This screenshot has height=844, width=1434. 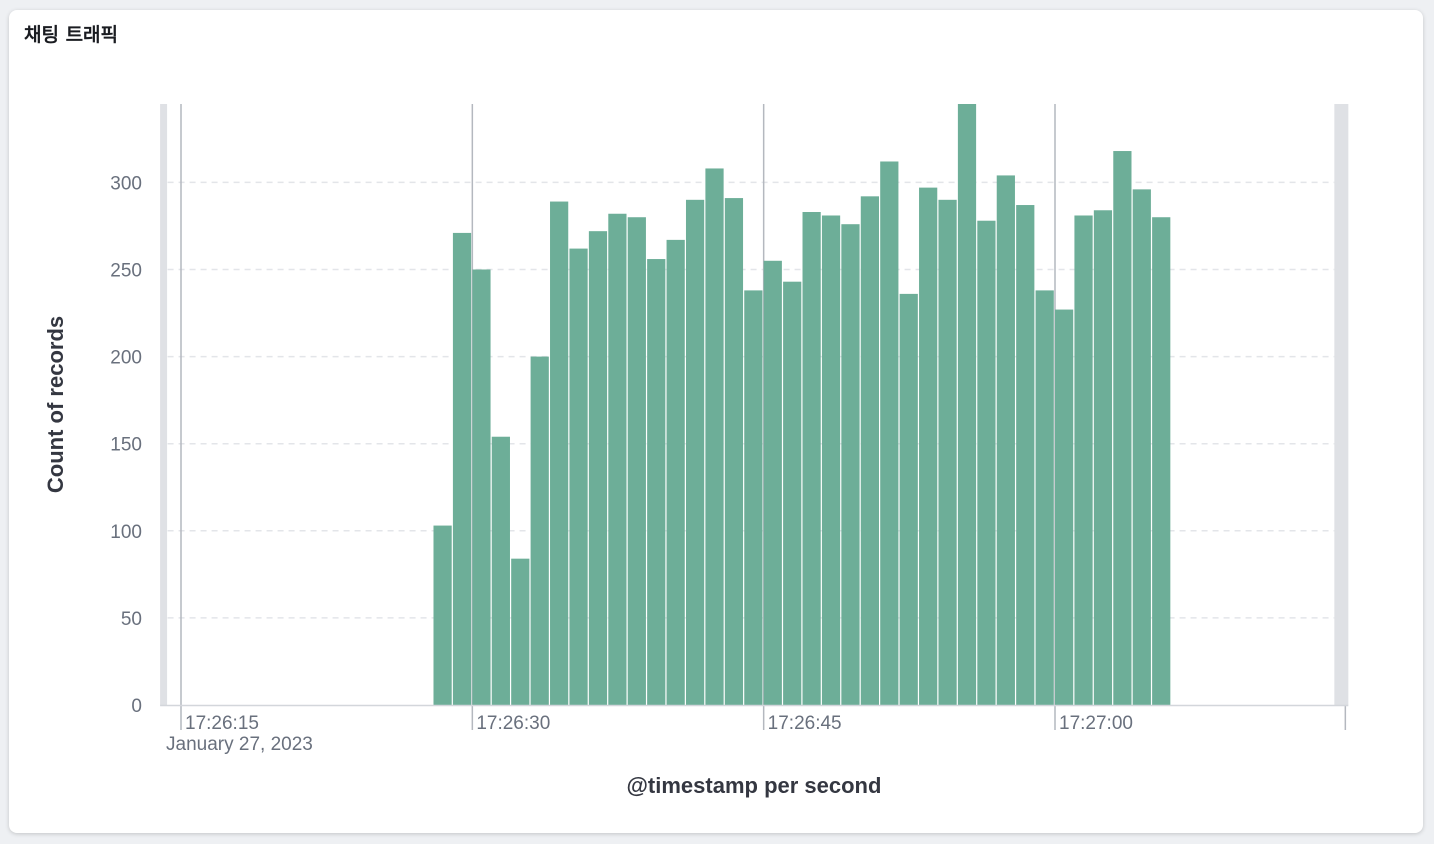 I want to click on x-tick-label: 17:26:30, so click(x=513, y=723).